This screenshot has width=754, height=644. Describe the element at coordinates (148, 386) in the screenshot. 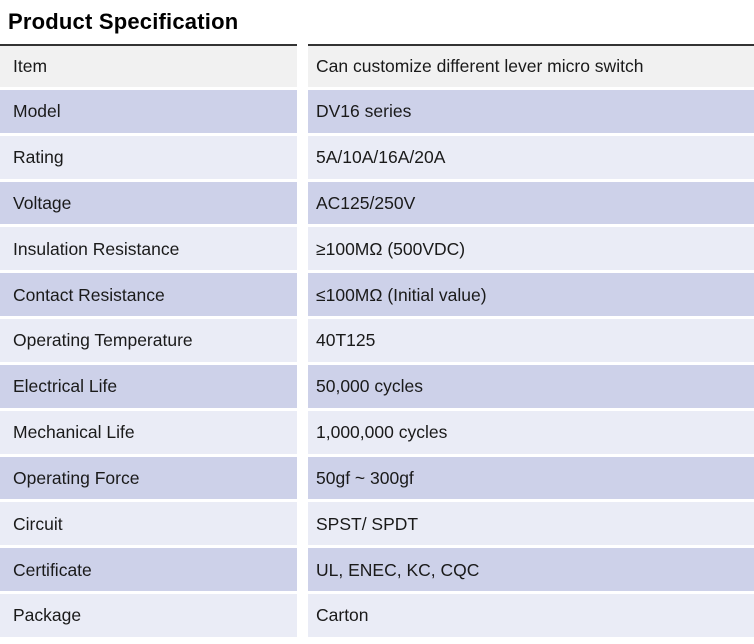

I see `row-label: Electrical Life` at that location.